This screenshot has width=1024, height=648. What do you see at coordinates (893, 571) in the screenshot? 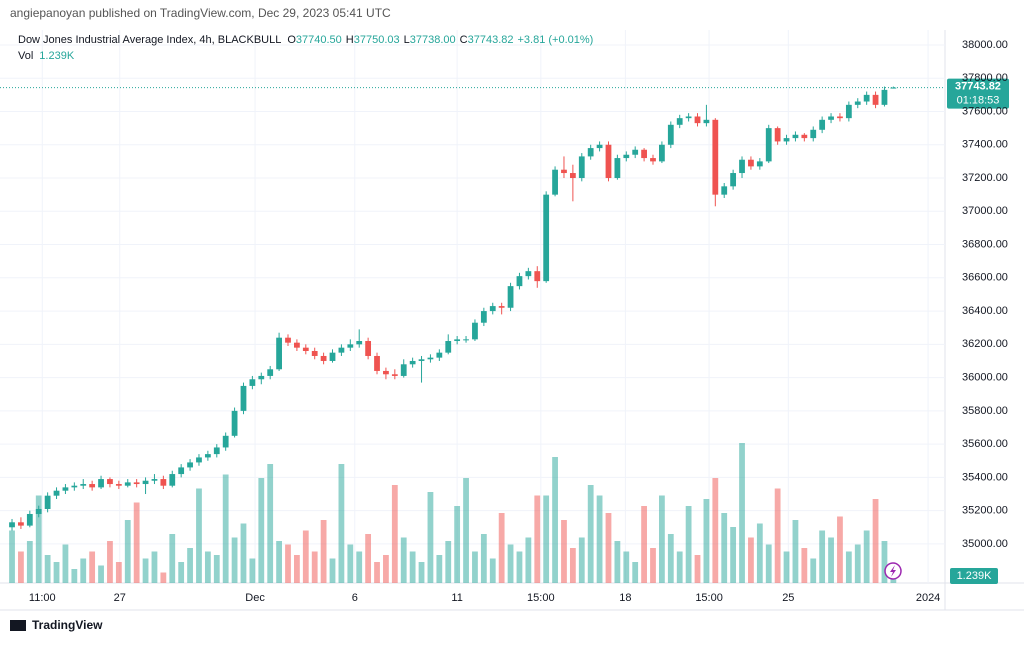
I see `alert-icon-bolt` at bounding box center [893, 571].